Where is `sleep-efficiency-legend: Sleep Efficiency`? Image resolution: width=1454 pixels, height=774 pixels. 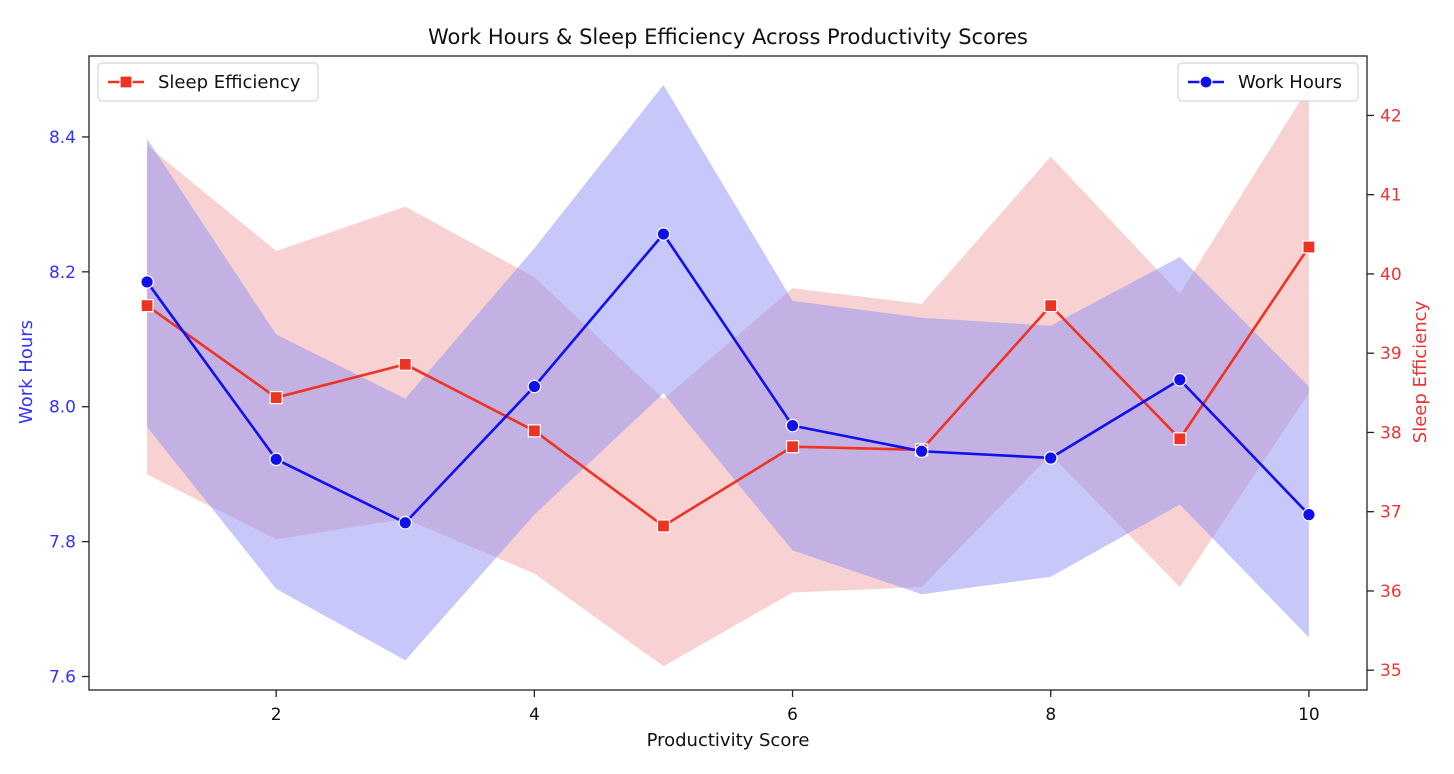 sleep-efficiency-legend: Sleep Efficiency is located at coordinates (208, 82).